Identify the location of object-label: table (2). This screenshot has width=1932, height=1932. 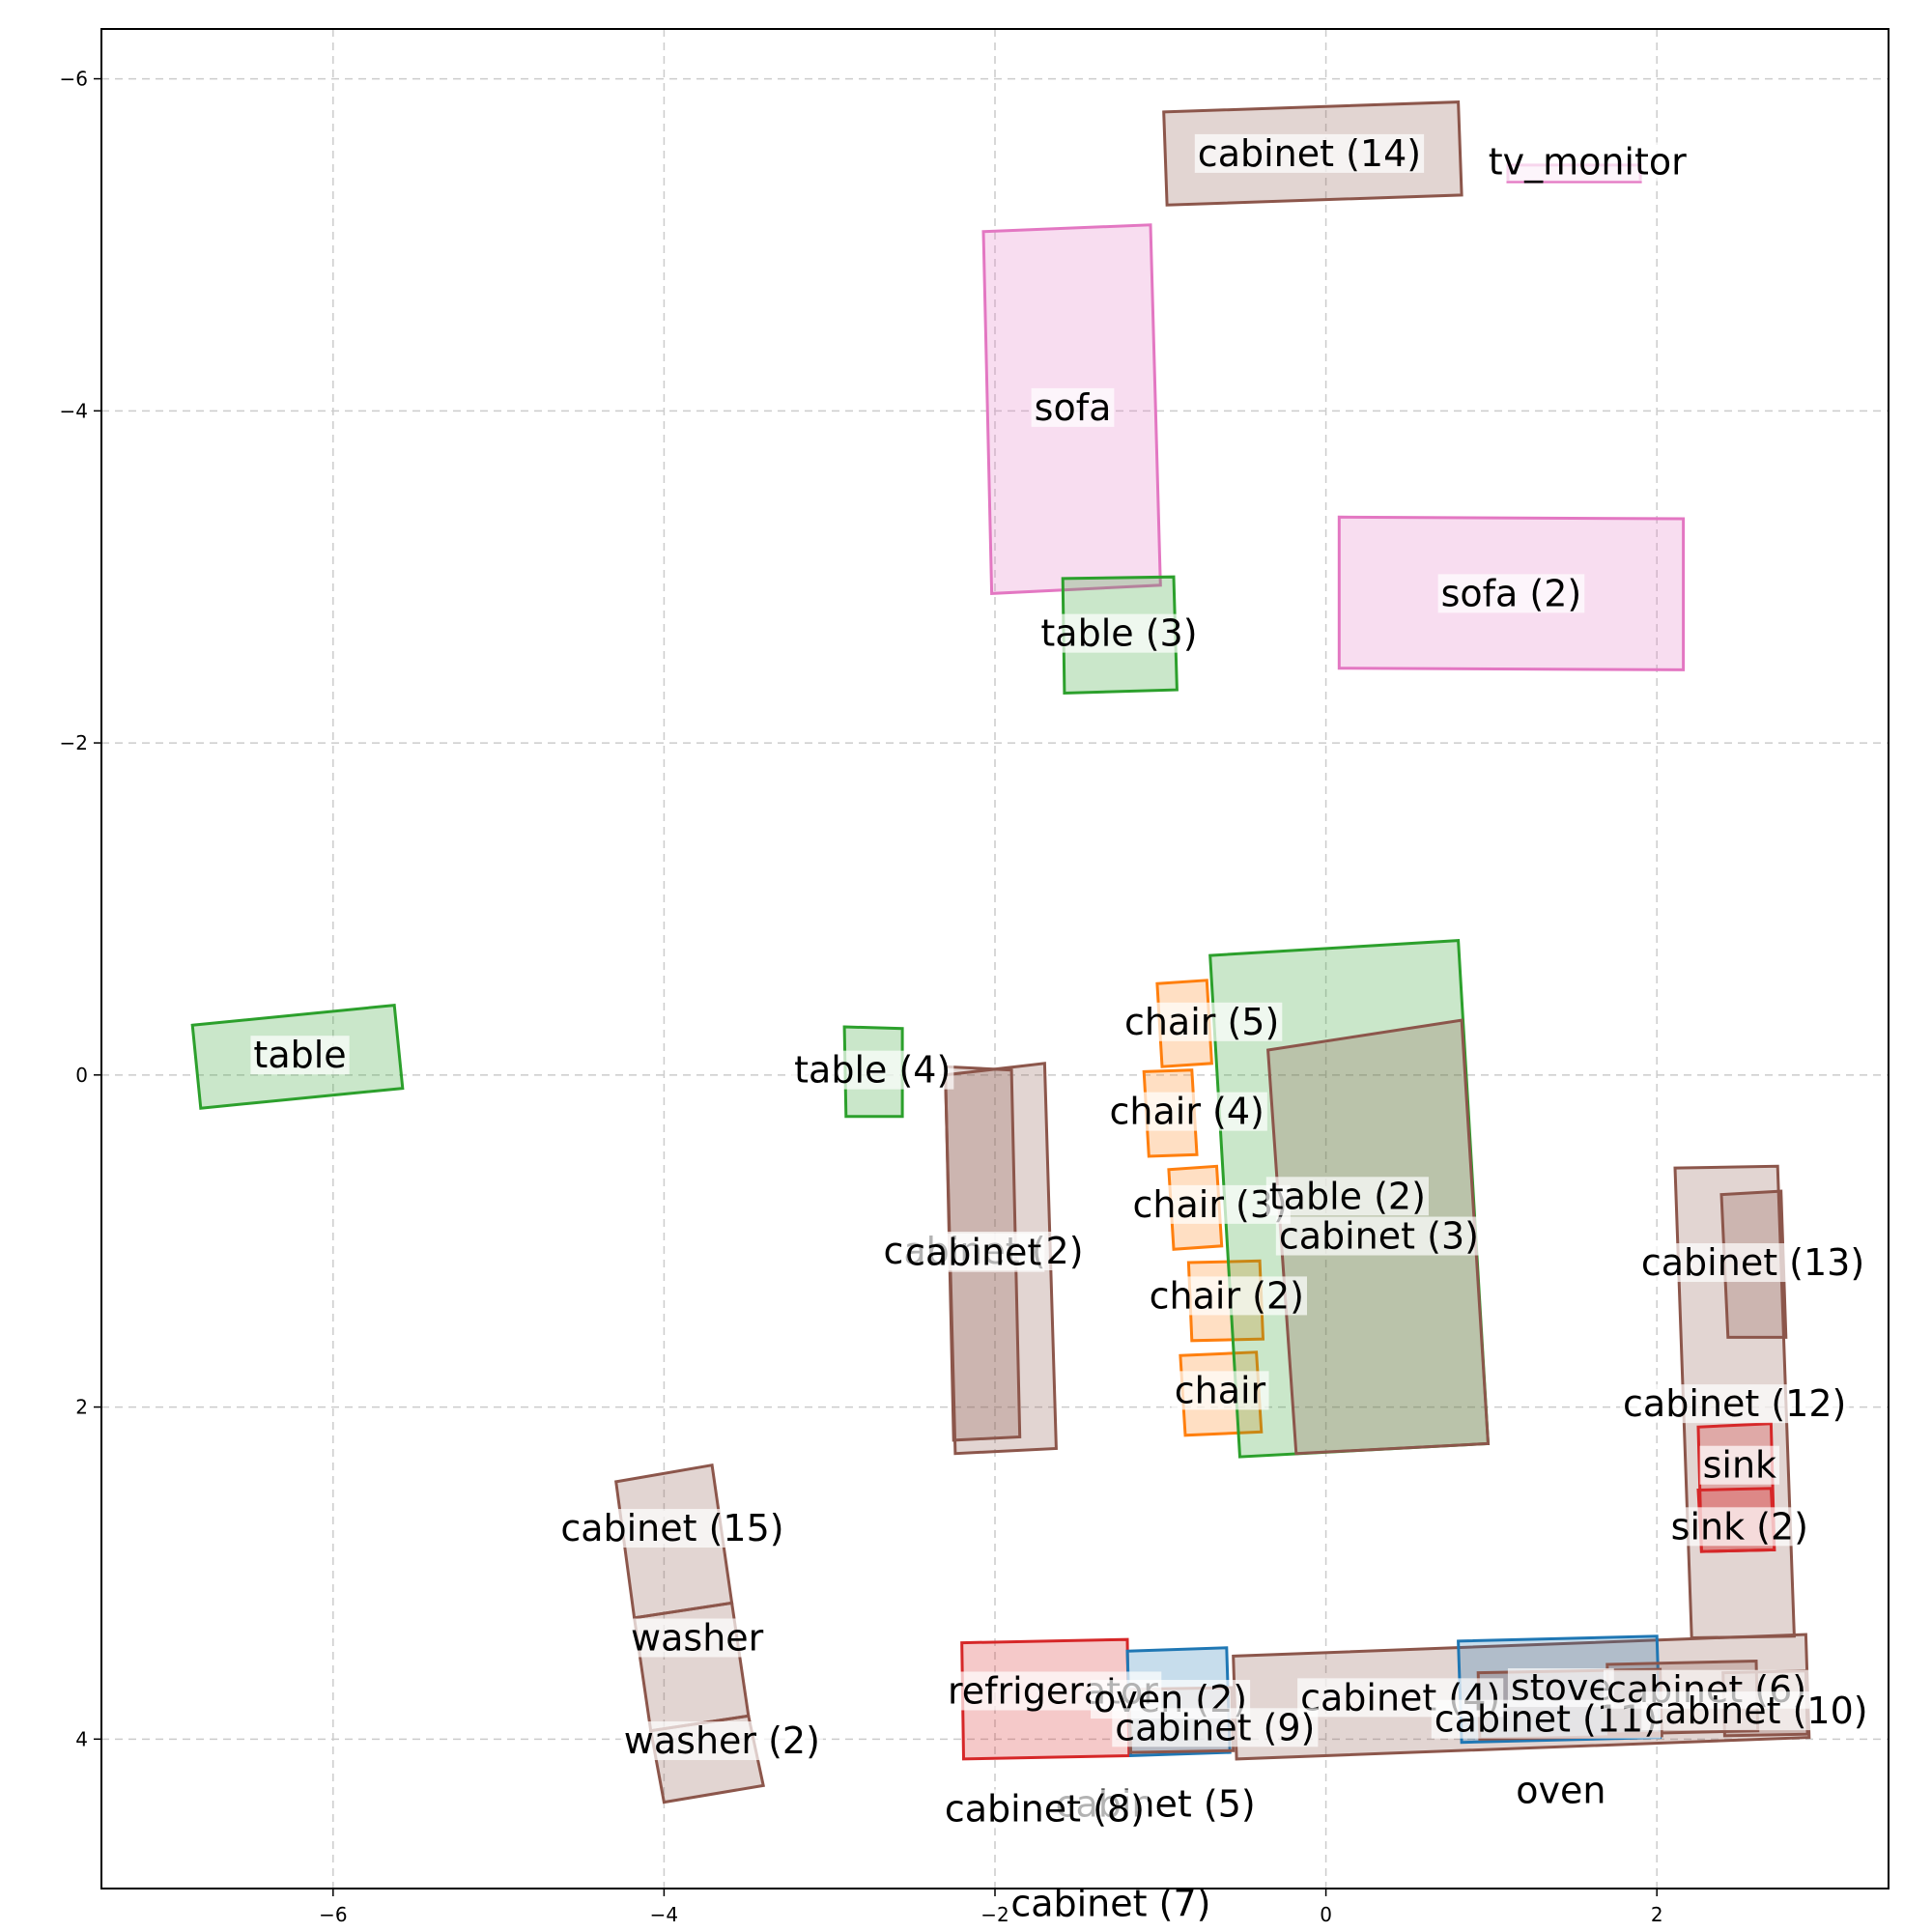
(1347, 1196).